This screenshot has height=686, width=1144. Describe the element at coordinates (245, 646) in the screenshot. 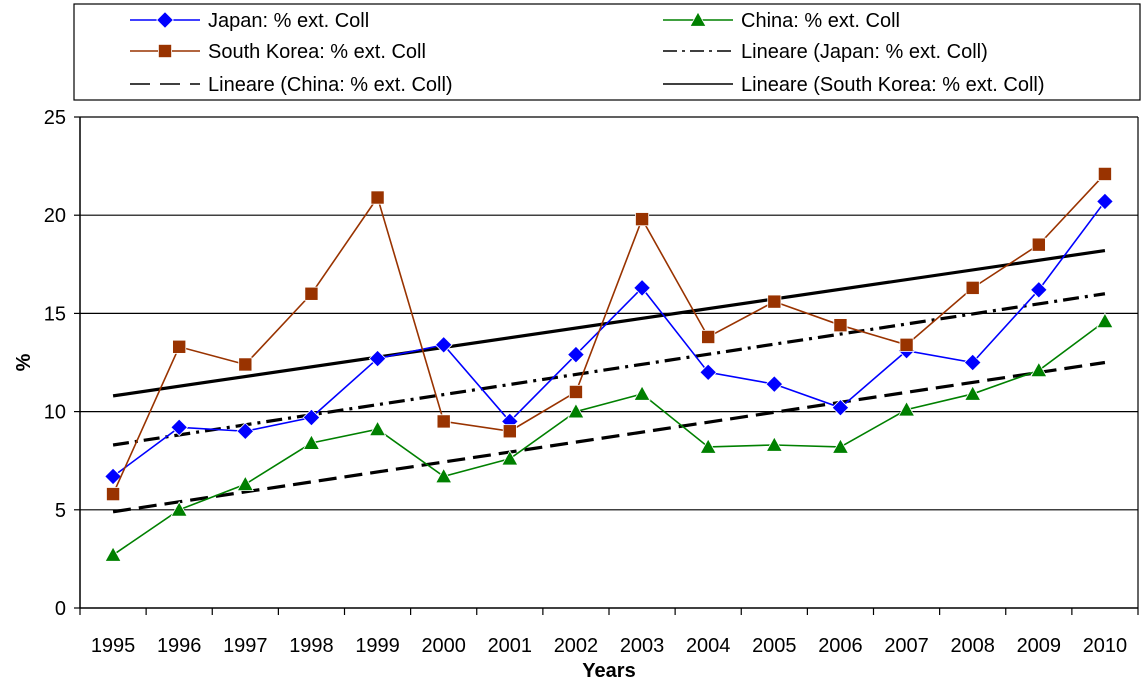

I see `x-tick-label-1997: 1997` at that location.